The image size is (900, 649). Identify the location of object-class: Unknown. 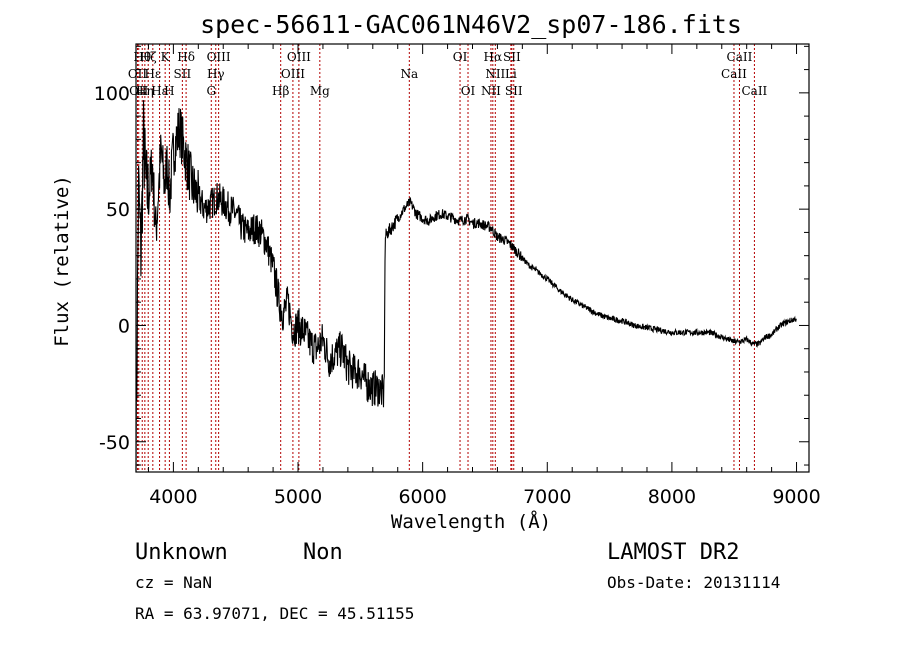
(181, 552).